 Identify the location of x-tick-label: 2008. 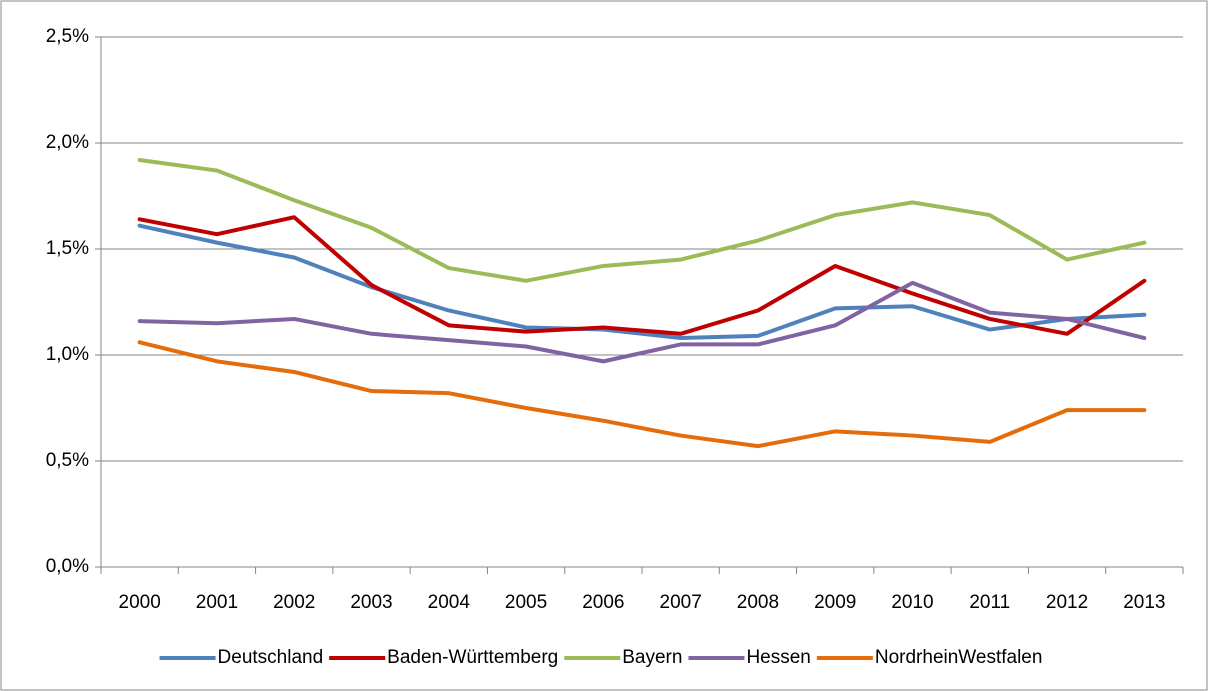
(758, 602).